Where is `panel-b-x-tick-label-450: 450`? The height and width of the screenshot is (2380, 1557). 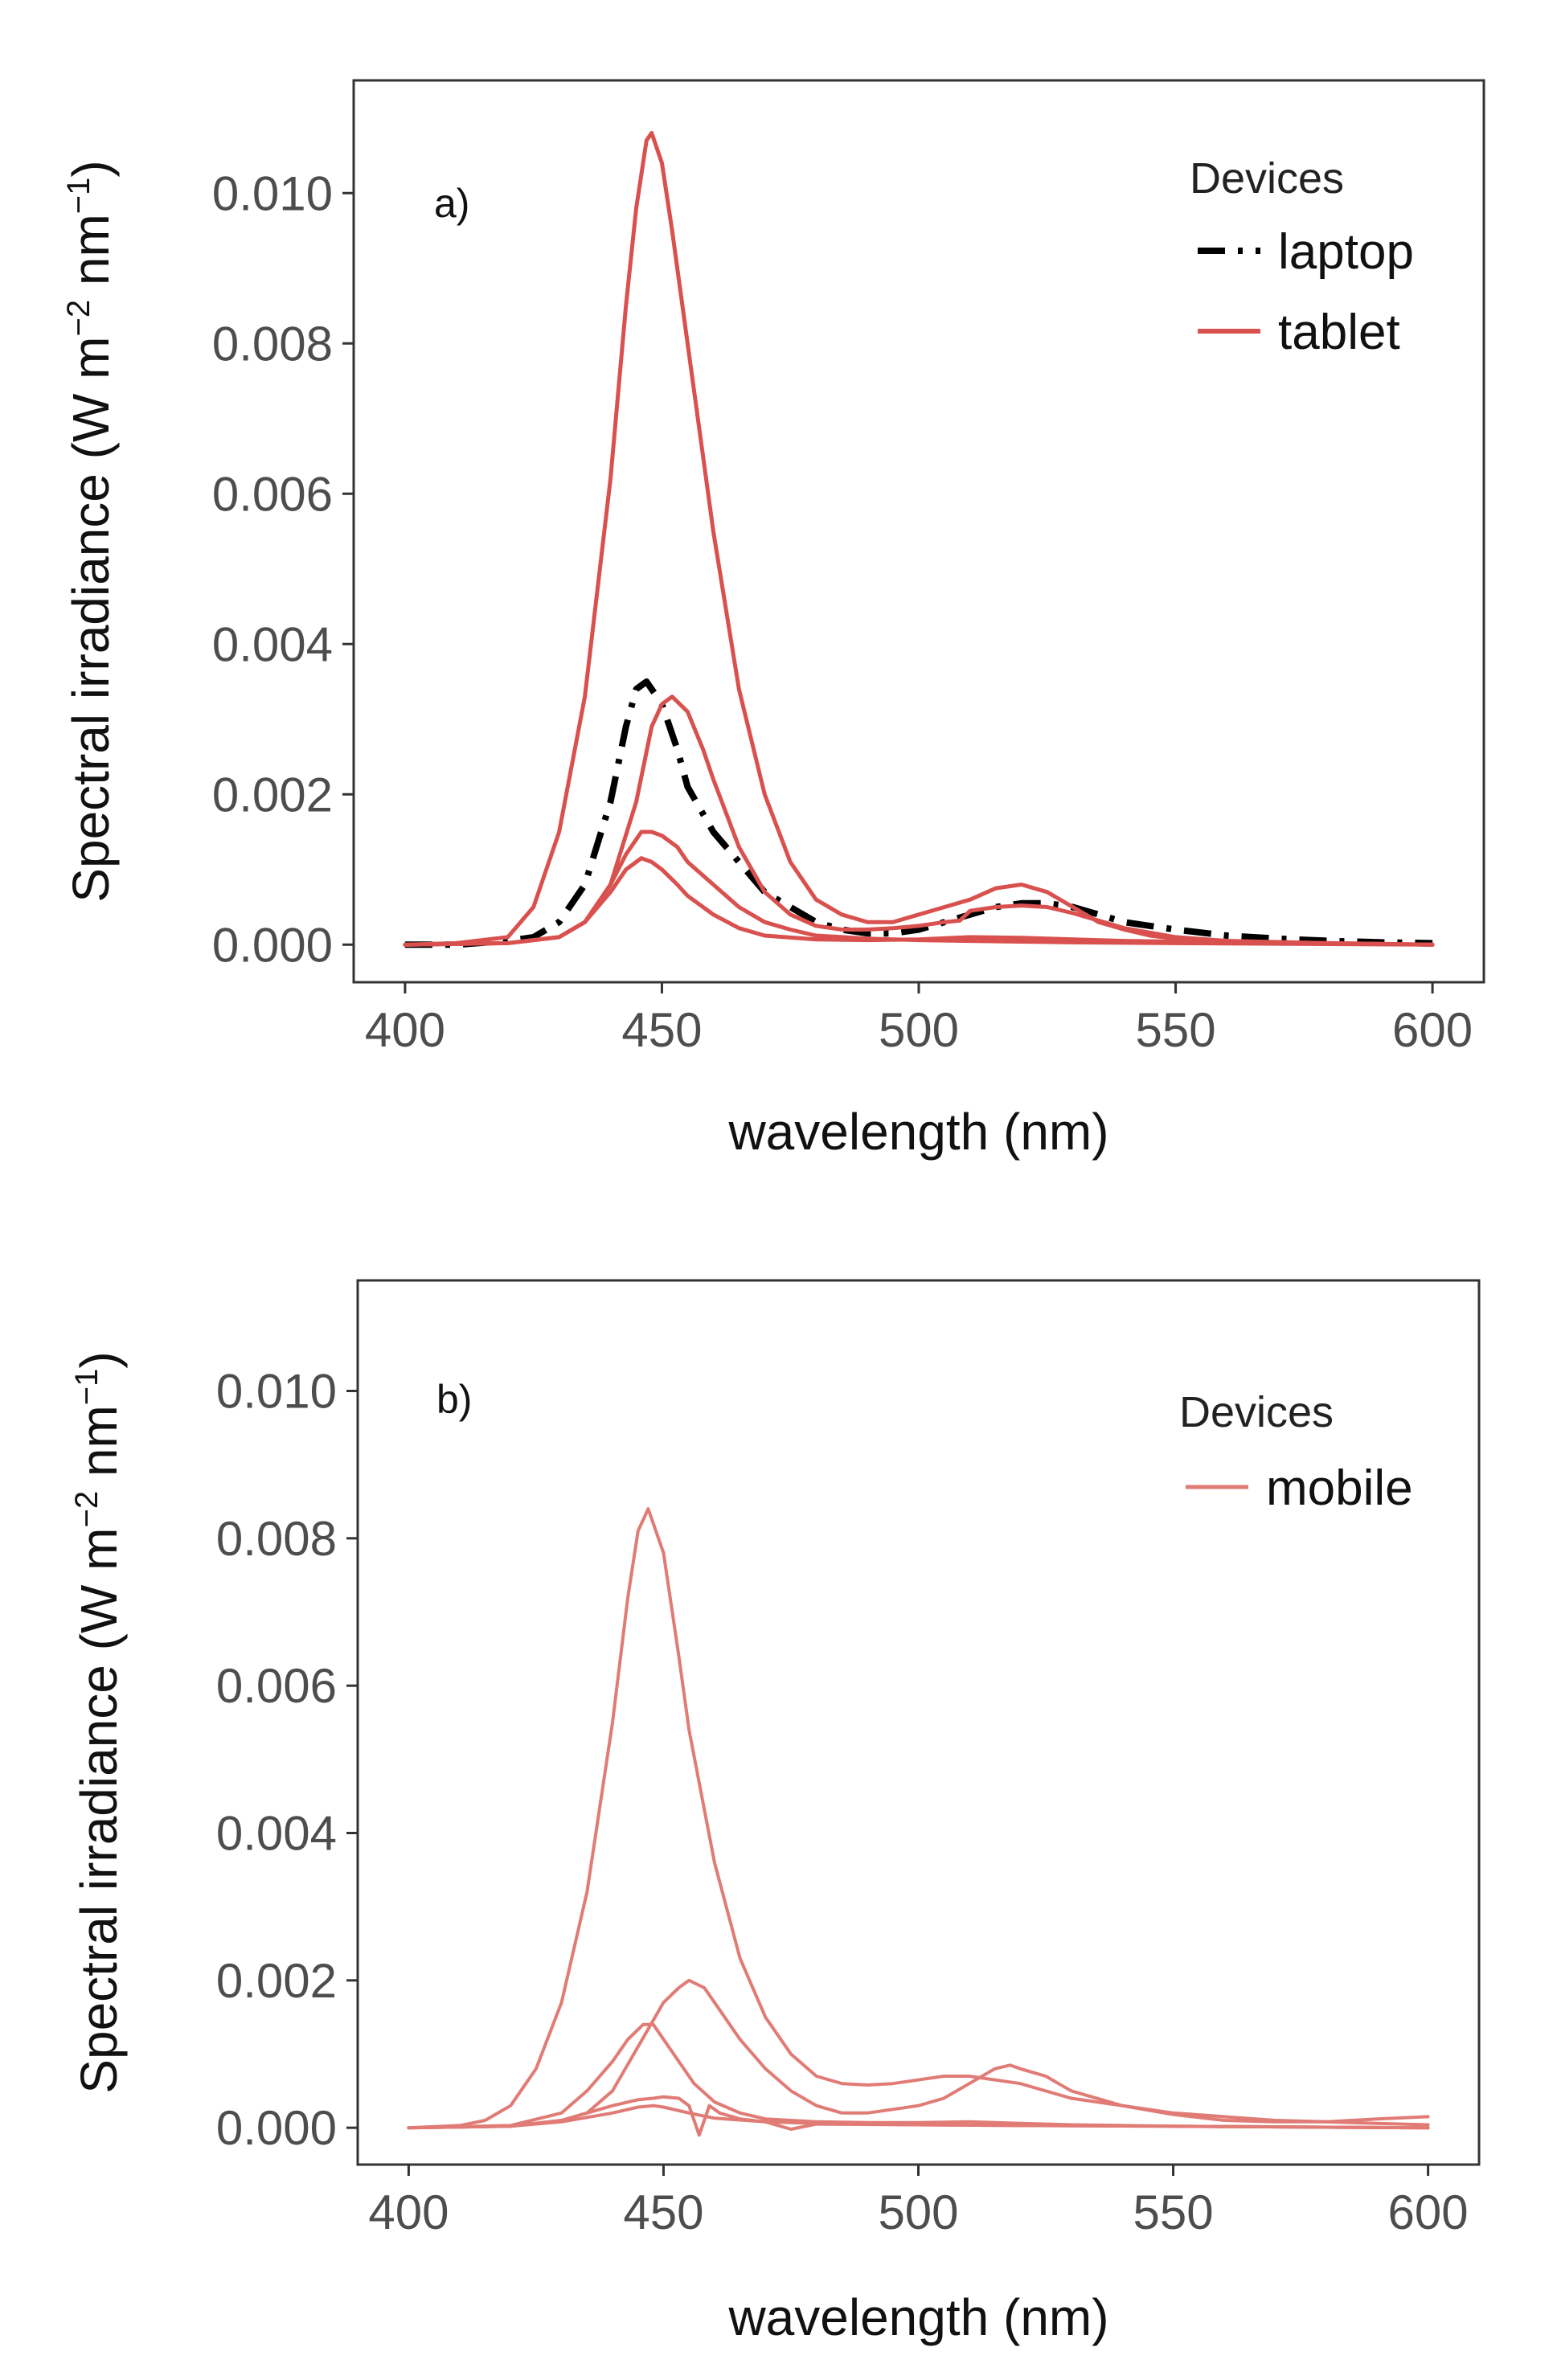
panel-b-x-tick-label-450: 450 is located at coordinates (663, 2212).